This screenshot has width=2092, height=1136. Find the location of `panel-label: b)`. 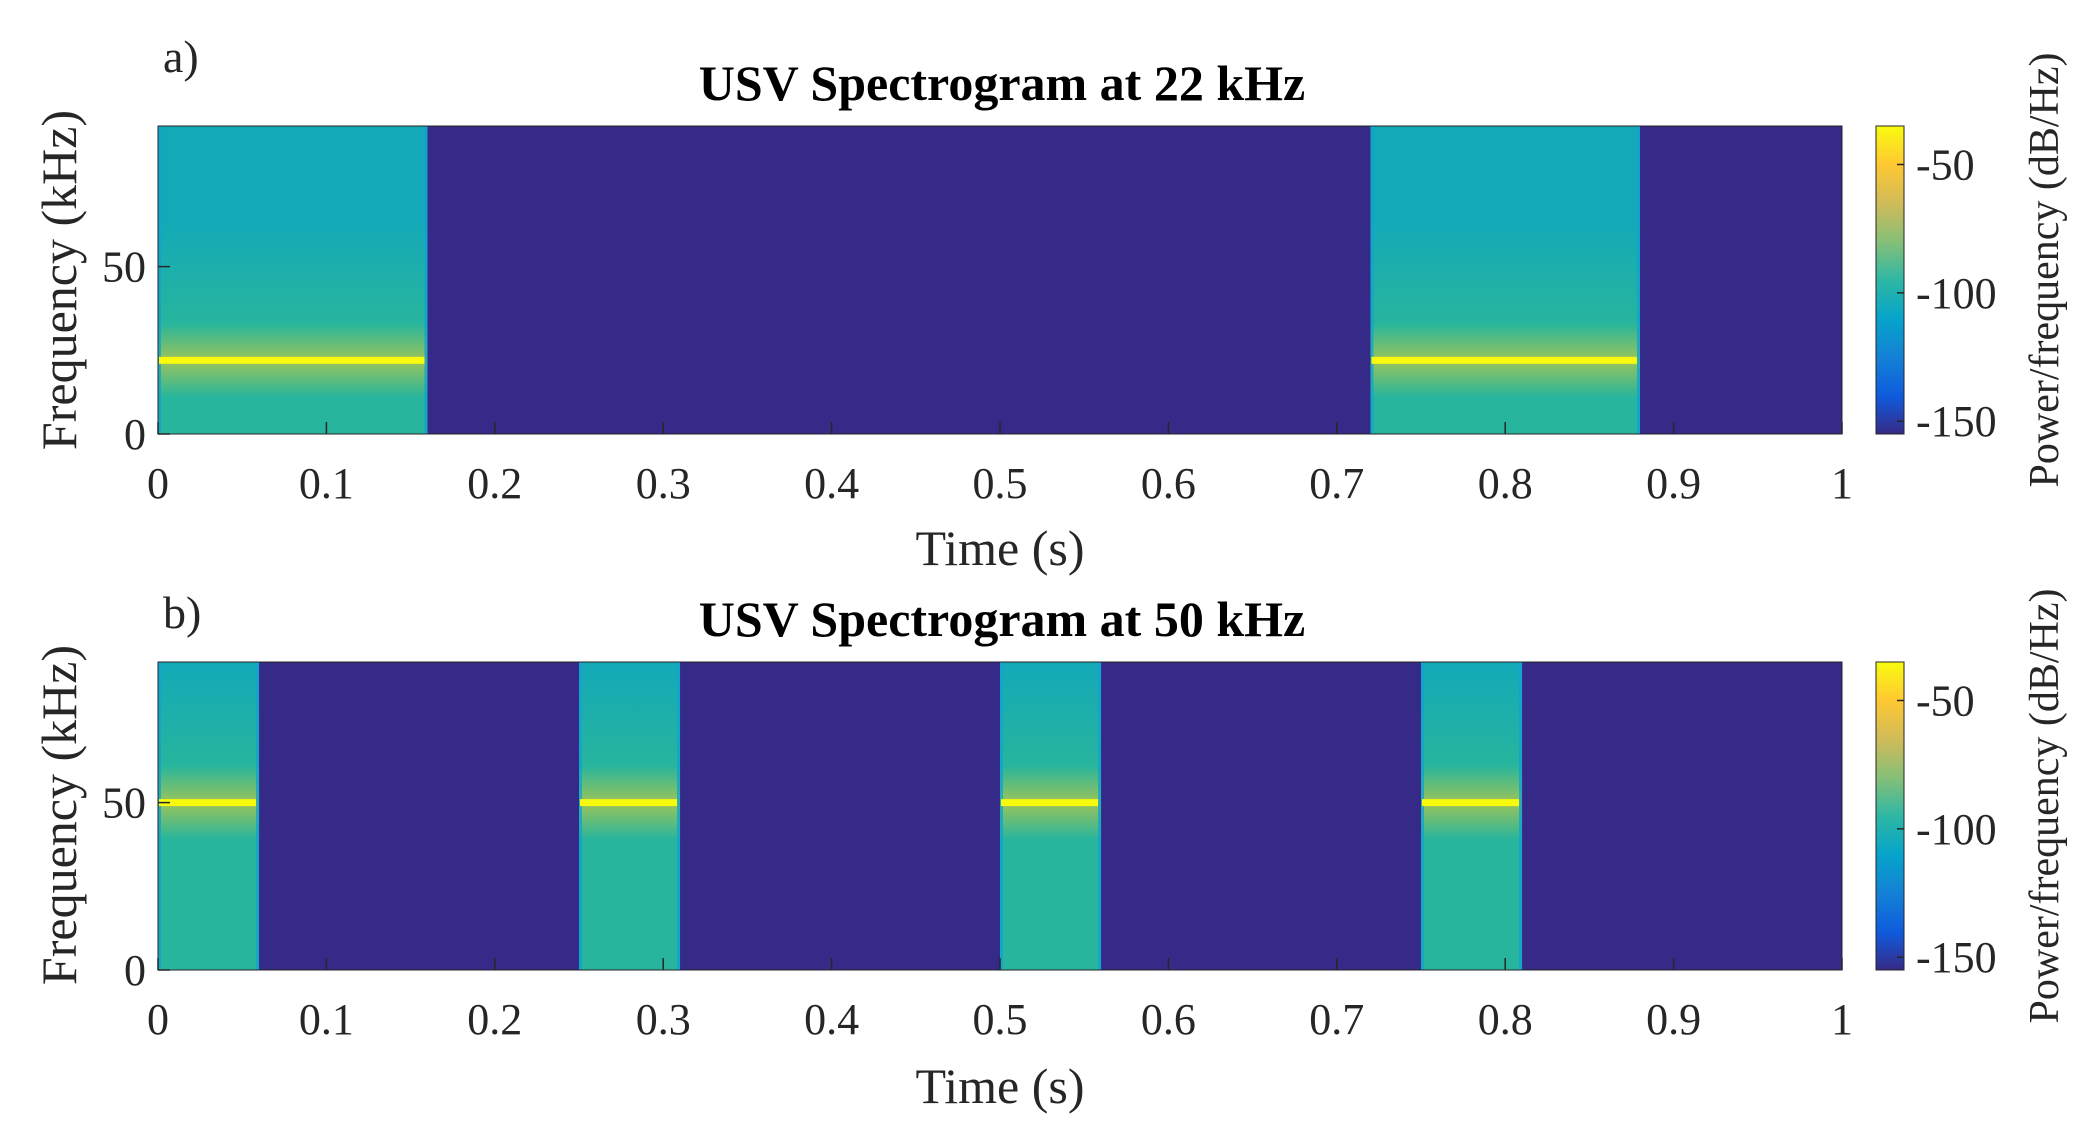

panel-label: b) is located at coordinates (182, 612).